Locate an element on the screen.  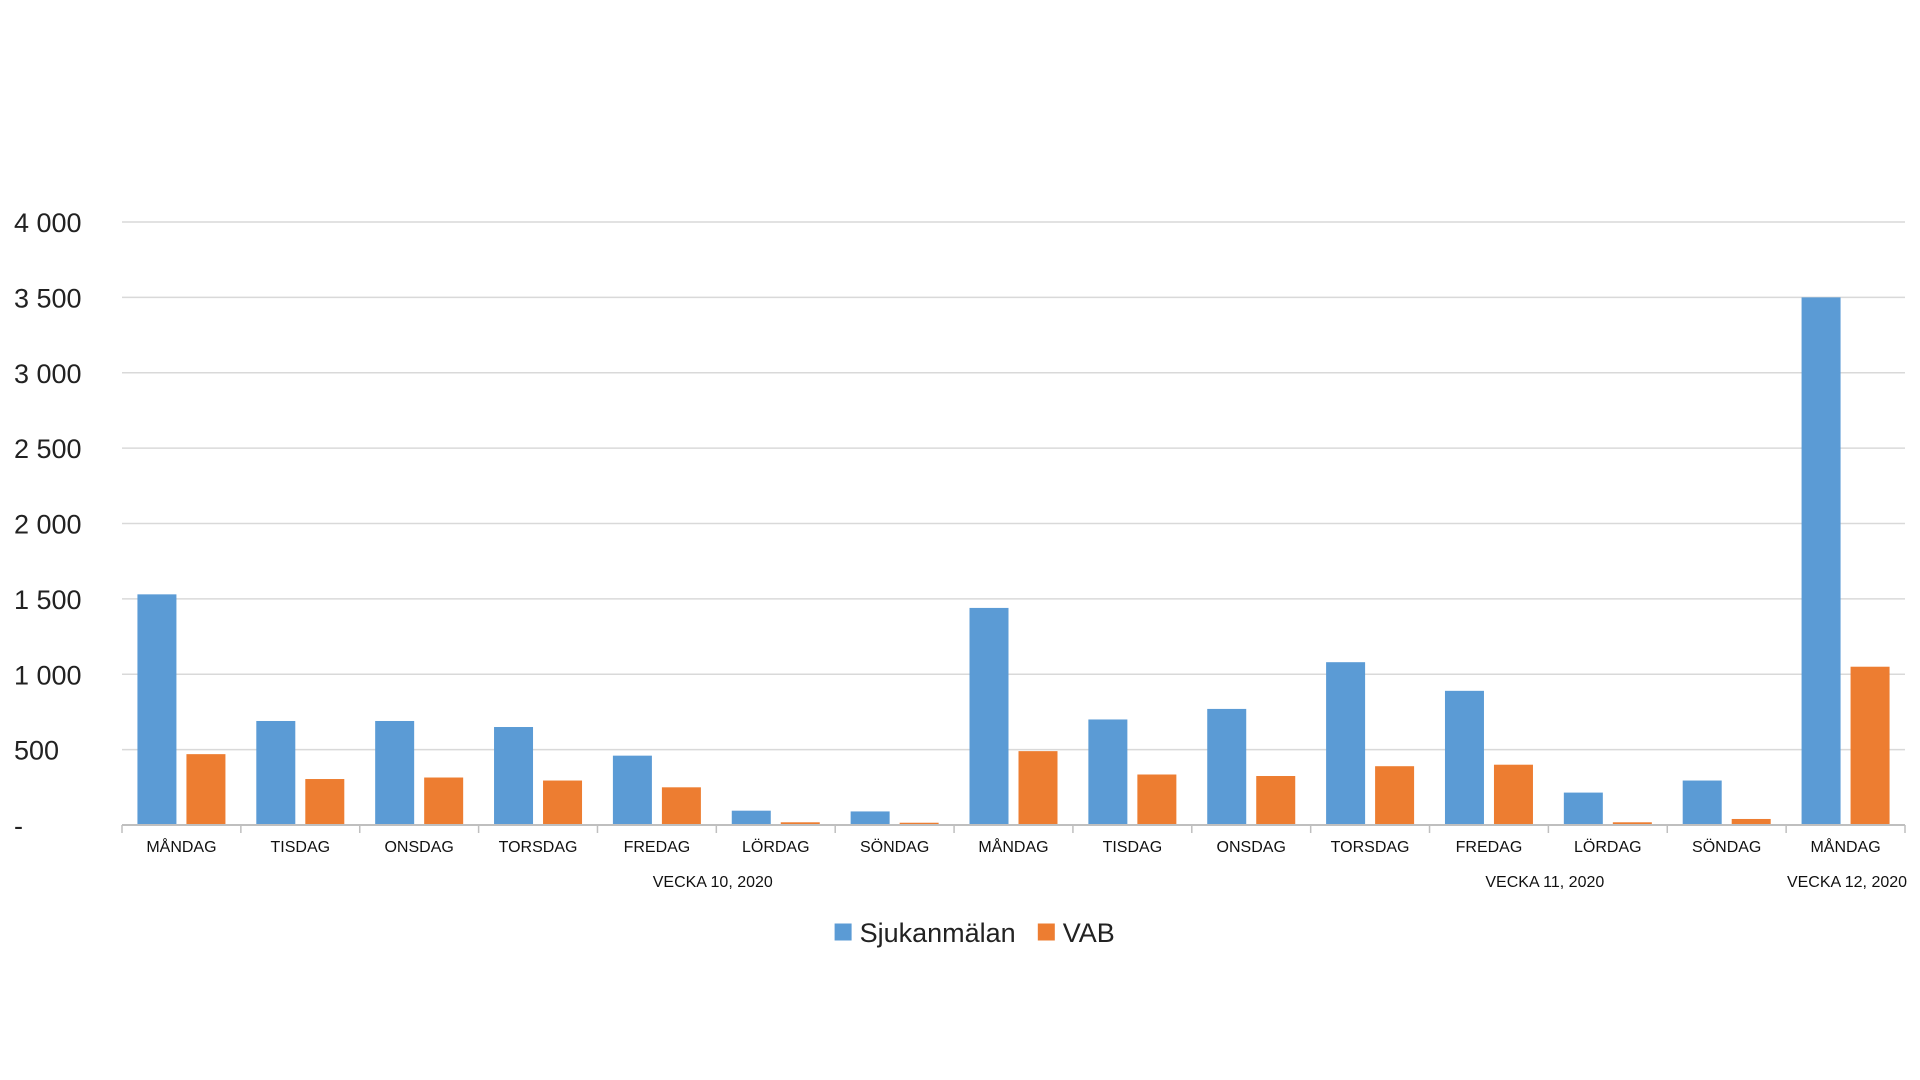
y-tick-label: 1 000 is located at coordinates (48, 675).